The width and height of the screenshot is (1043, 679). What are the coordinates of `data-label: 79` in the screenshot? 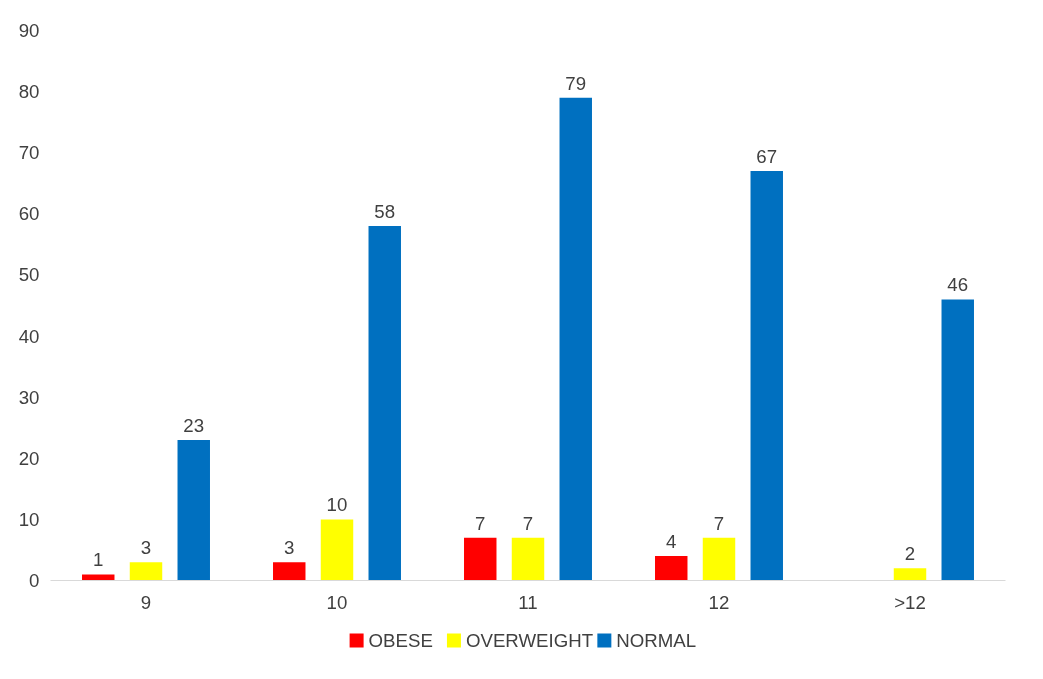 It's located at (576, 83).